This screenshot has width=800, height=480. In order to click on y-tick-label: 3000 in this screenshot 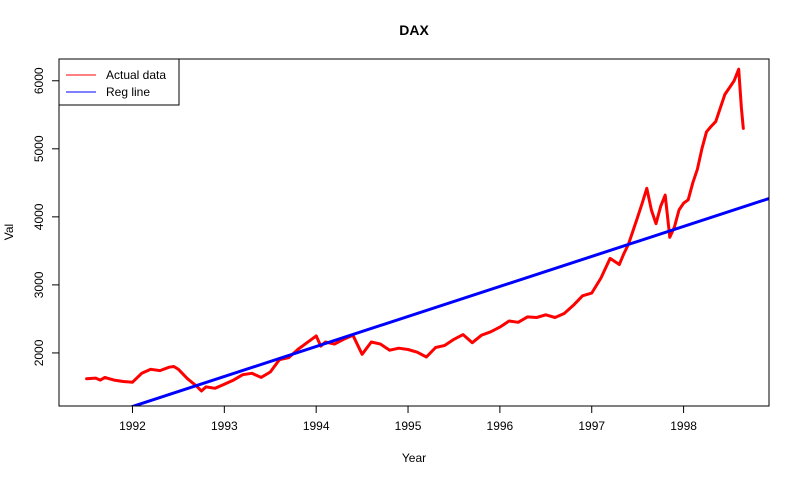, I will do `click(39, 284)`.